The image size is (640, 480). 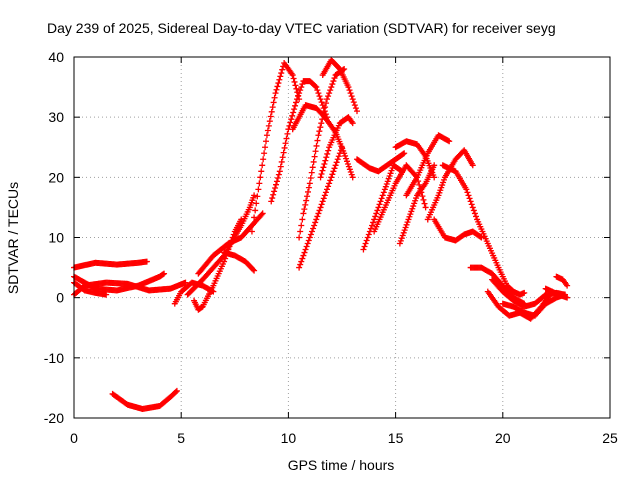 I want to click on x-tick-label: 15, so click(x=396, y=438).